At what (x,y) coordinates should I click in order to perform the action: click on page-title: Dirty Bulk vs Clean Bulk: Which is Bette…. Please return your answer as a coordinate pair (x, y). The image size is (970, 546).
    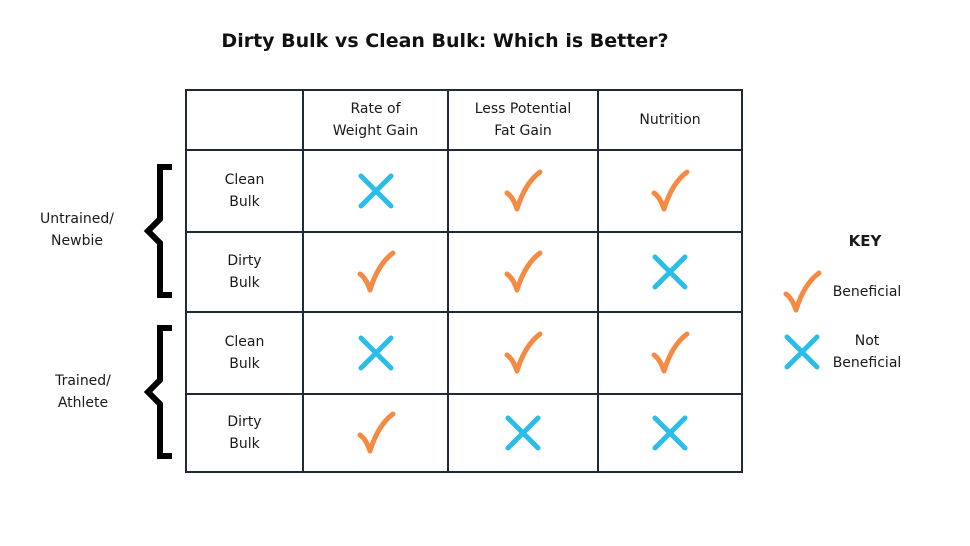
    Looking at the image, I should click on (445, 41).